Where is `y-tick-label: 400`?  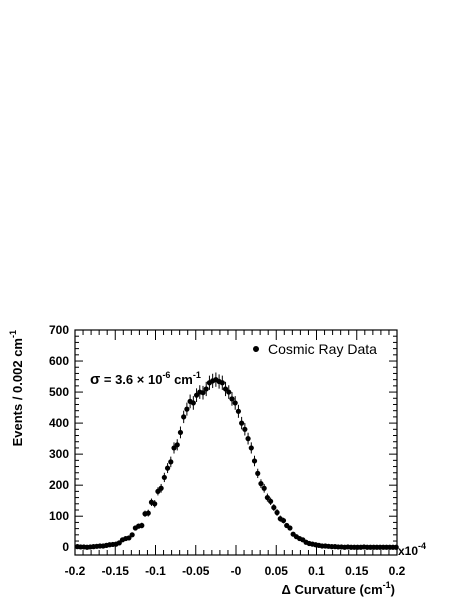
y-tick-label: 400 is located at coordinates (59, 423).